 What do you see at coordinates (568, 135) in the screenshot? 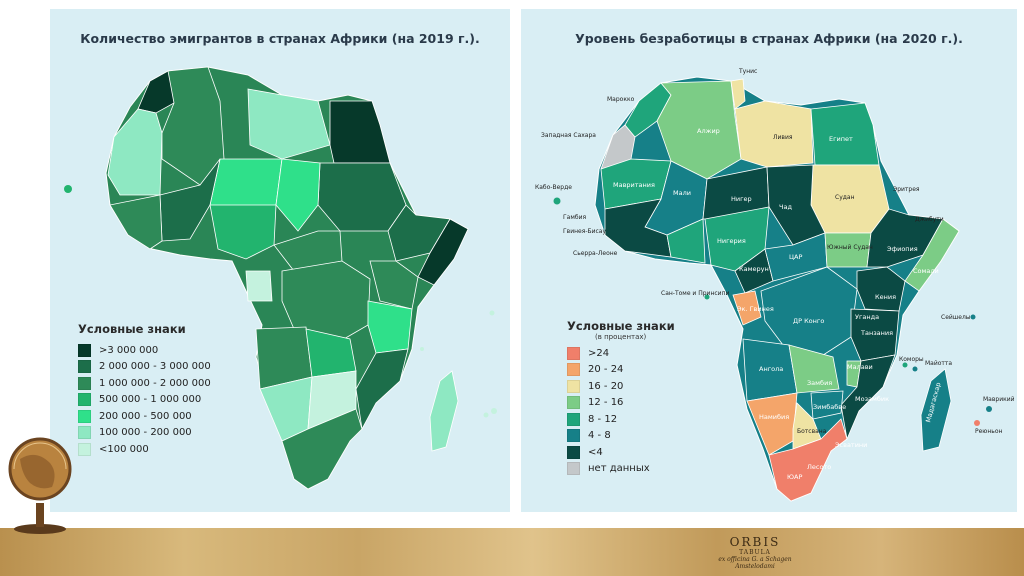
I see `label-western-sahara: Западная Сахара` at bounding box center [568, 135].